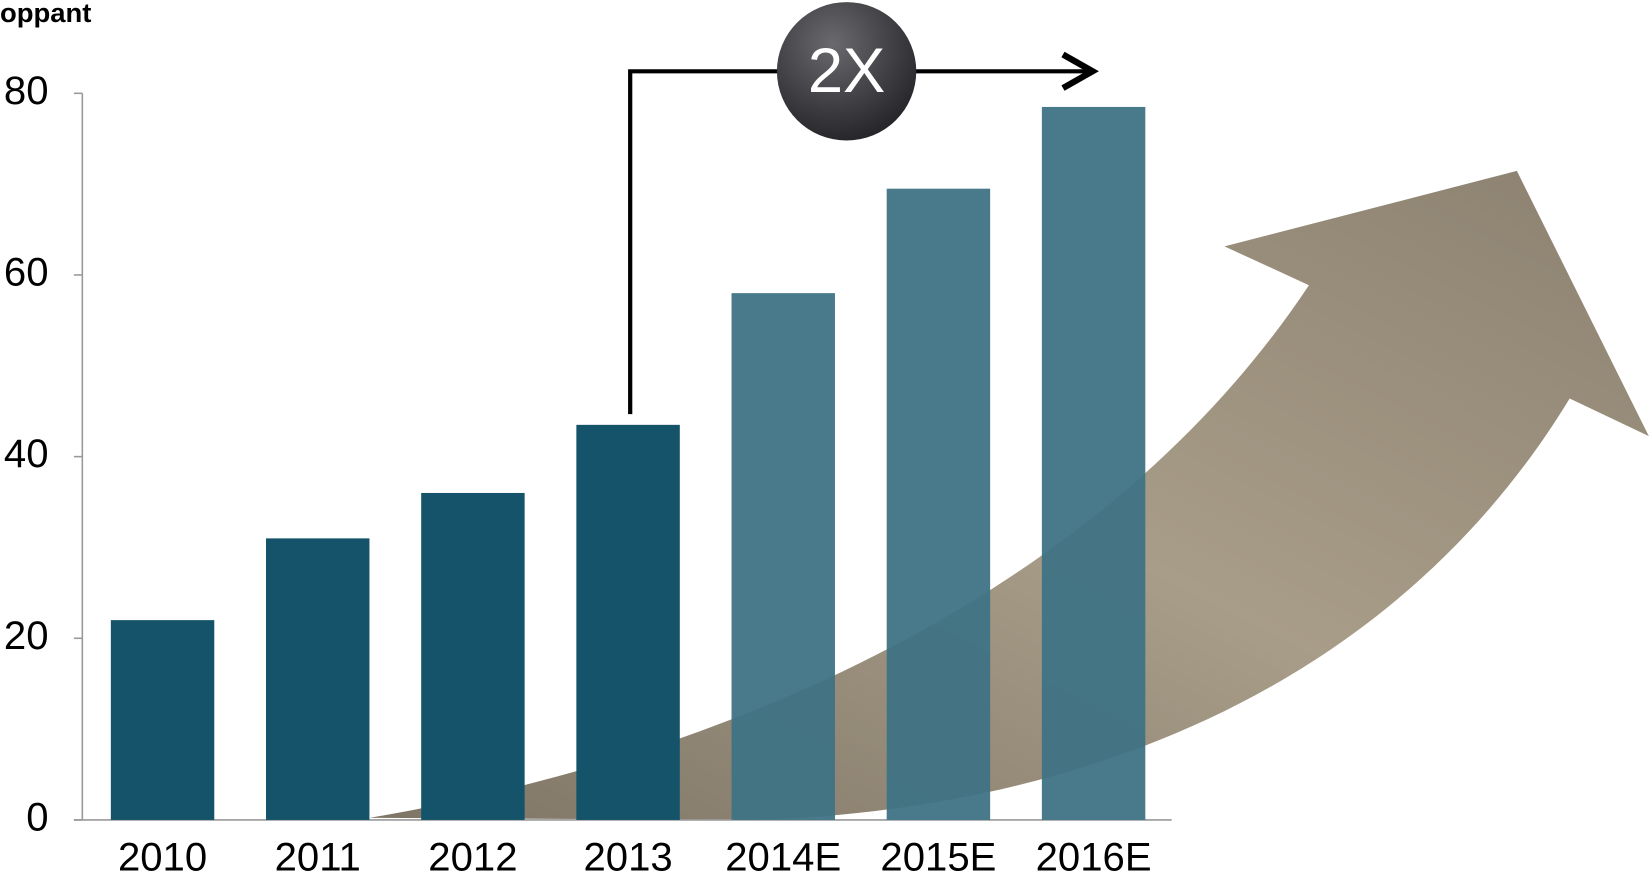  Describe the element at coordinates (45, 14) in the screenshot. I see `chart-title: oppant` at that location.